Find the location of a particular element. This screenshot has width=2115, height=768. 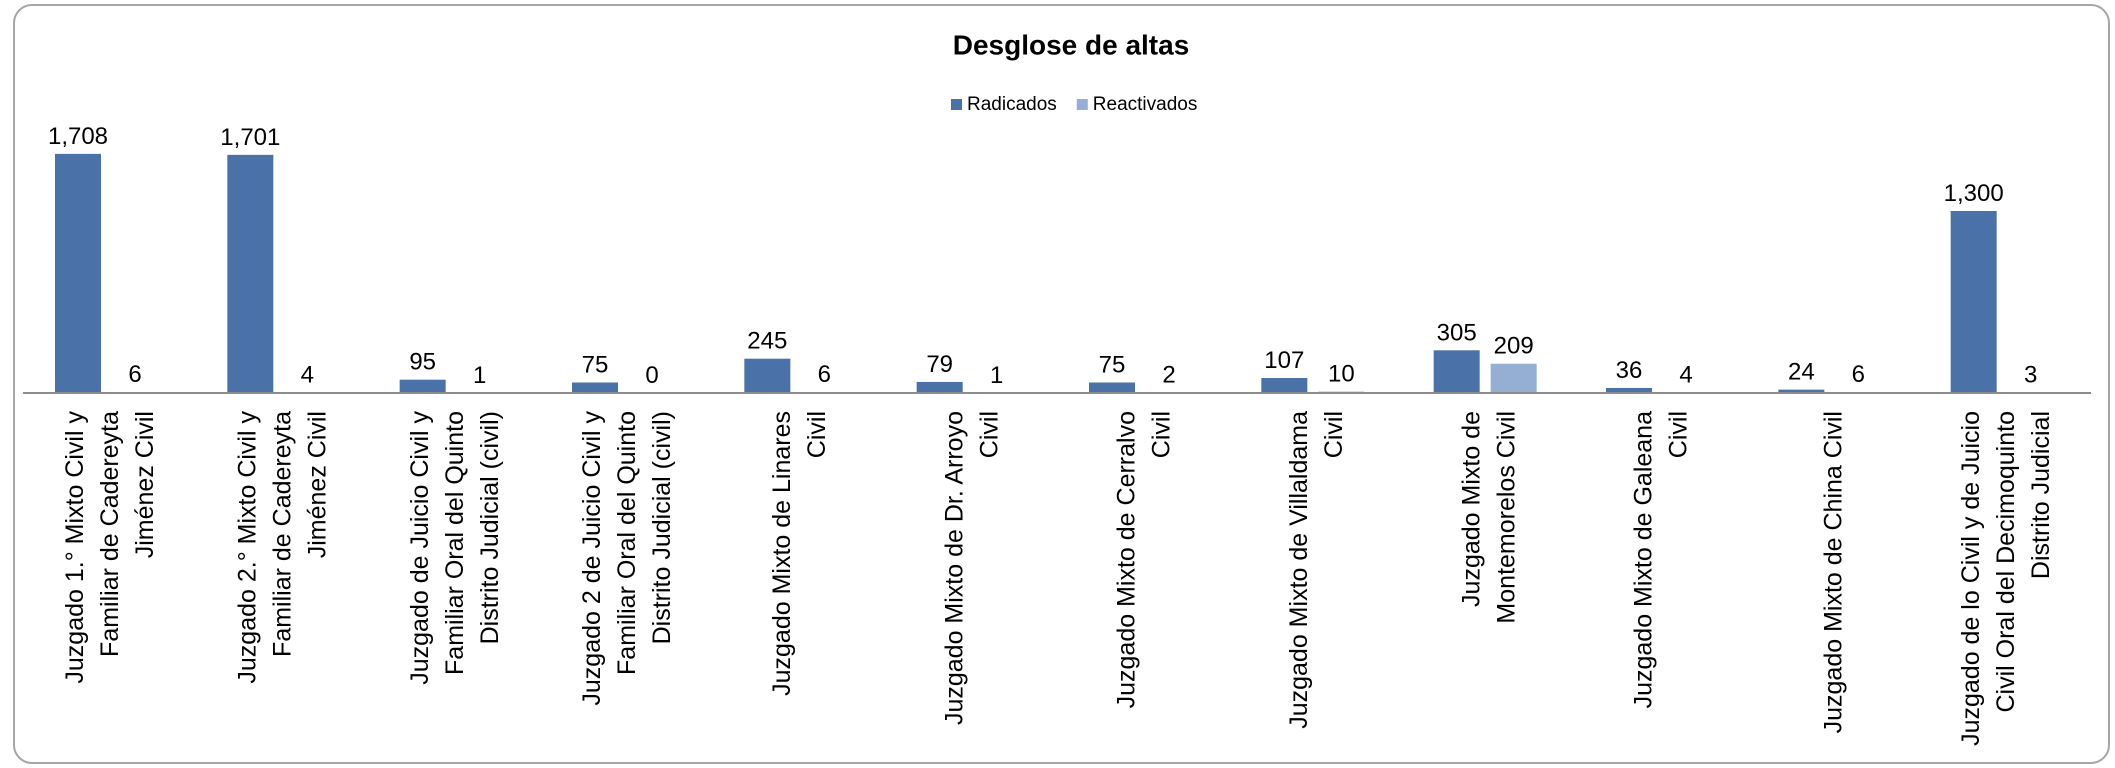

x-tick-label: Juzgado 2 de Juicio Civil y is located at coordinates (592, 558).